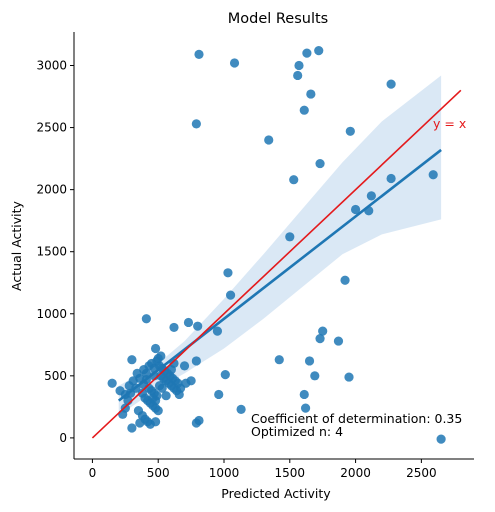  Describe the element at coordinates (449, 123) in the screenshot. I see `identity-line-label: y = x` at that location.